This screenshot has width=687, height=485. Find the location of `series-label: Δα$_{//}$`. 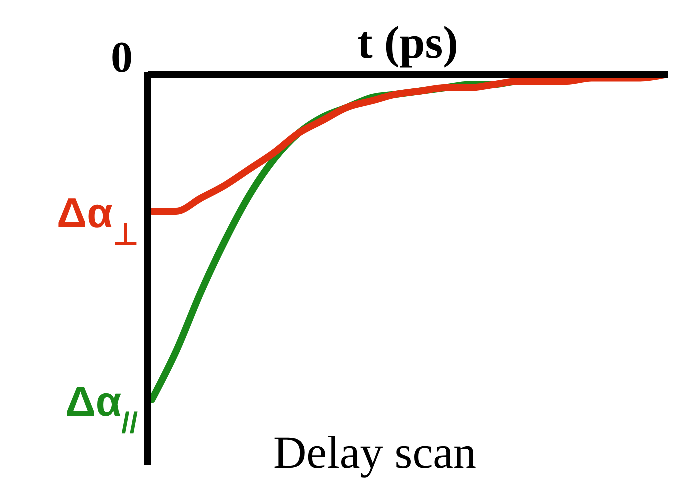

series-label: Δα$_{//}$ is located at coordinates (102, 409).